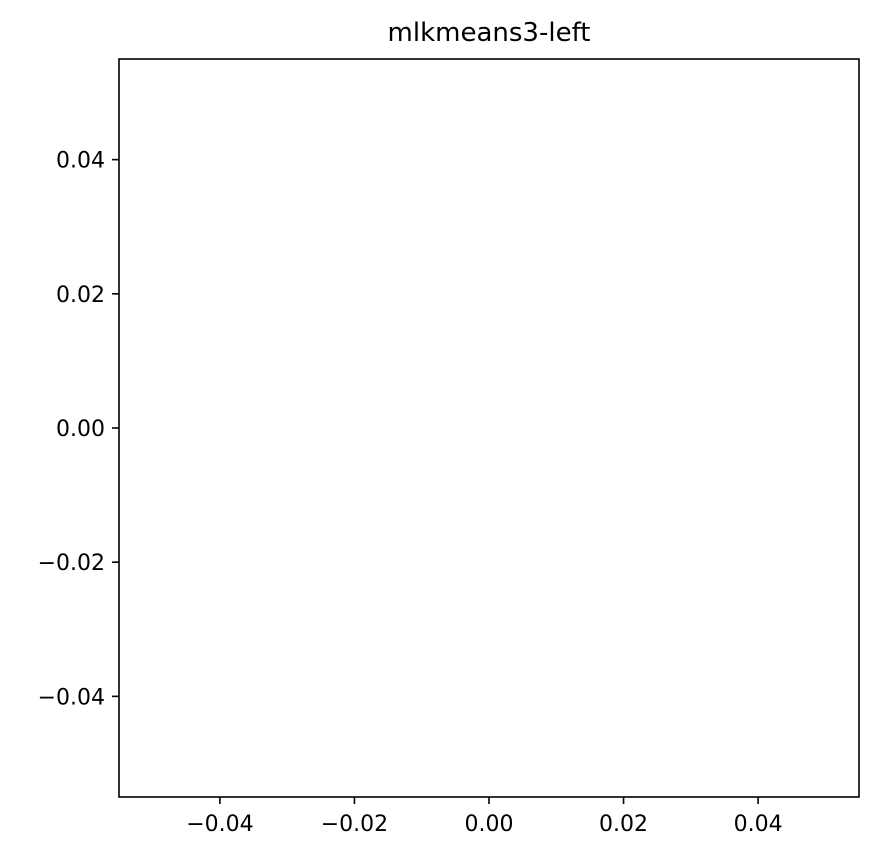 This screenshot has width=877, height=862. Describe the element at coordinates (71, 563) in the screenshot. I see `y-tick-label: −0.02` at that location.